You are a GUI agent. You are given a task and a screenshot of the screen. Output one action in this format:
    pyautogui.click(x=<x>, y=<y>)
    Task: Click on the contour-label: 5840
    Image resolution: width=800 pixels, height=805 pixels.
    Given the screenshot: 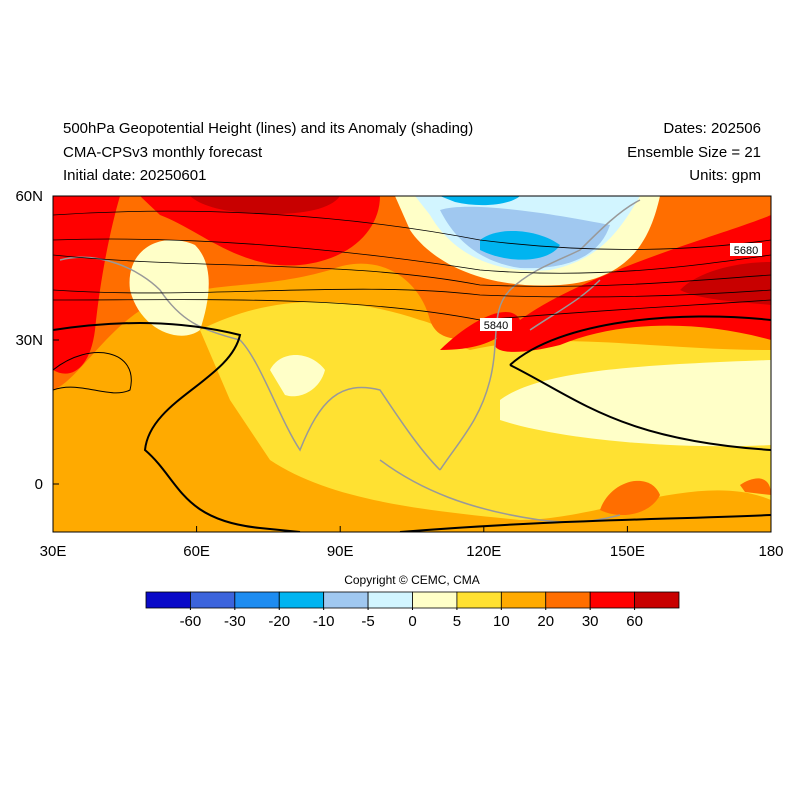 What is the action you would take?
    pyautogui.click(x=496, y=326)
    